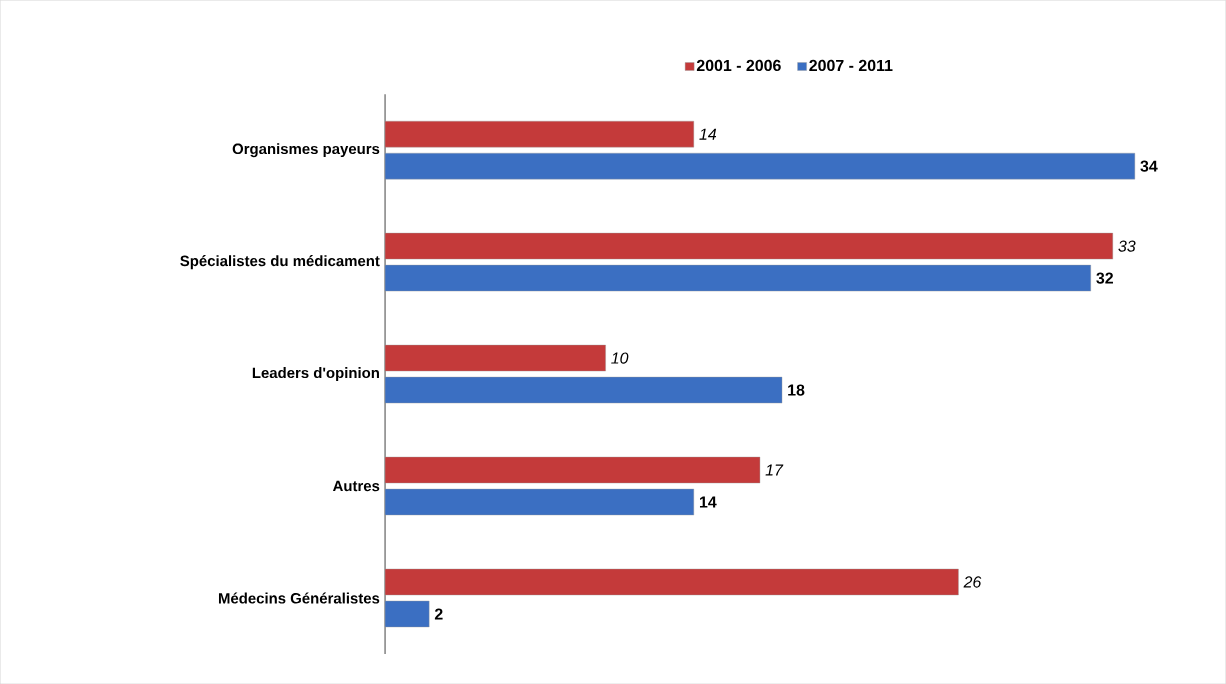  I want to click on data-label: 10, so click(620, 358).